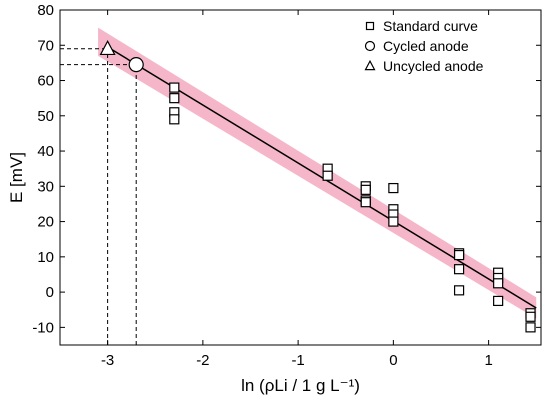 This screenshot has width=550, height=406. Describe the element at coordinates (45, 186) in the screenshot. I see `y-tick-label: 30` at that location.